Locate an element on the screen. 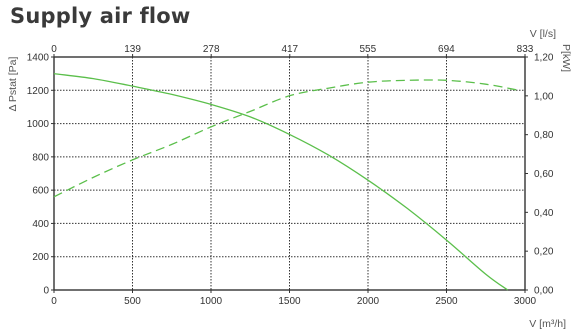  chart-title: Supply air flow is located at coordinates (100, 16).